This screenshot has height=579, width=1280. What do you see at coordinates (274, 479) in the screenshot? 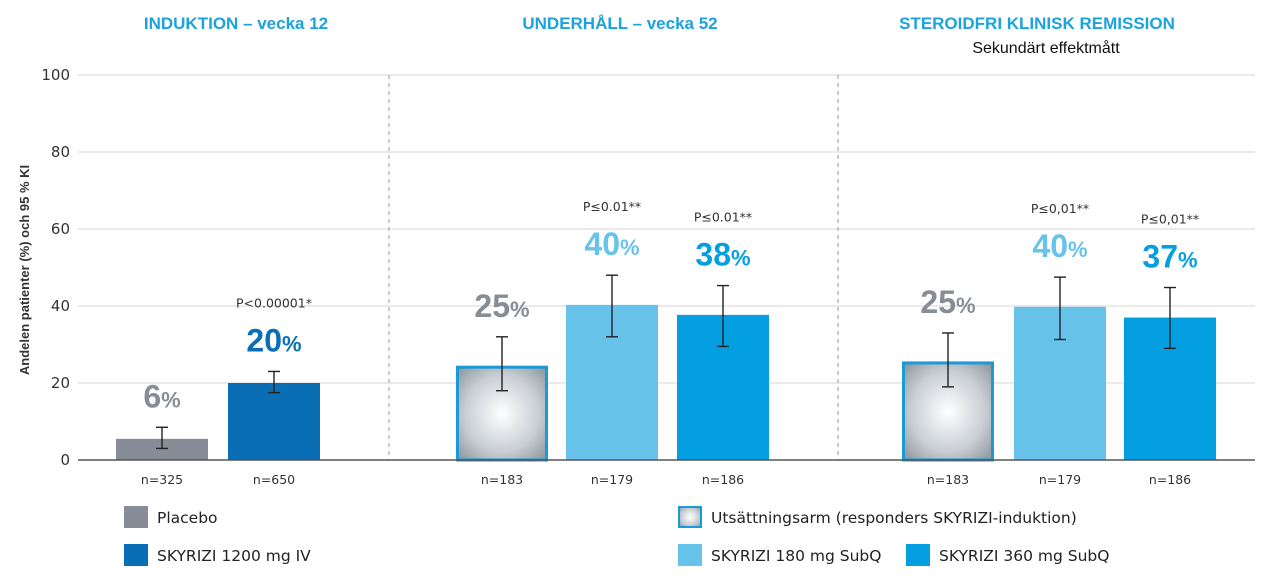
I see `sample-size-label: n=650` at bounding box center [274, 479].